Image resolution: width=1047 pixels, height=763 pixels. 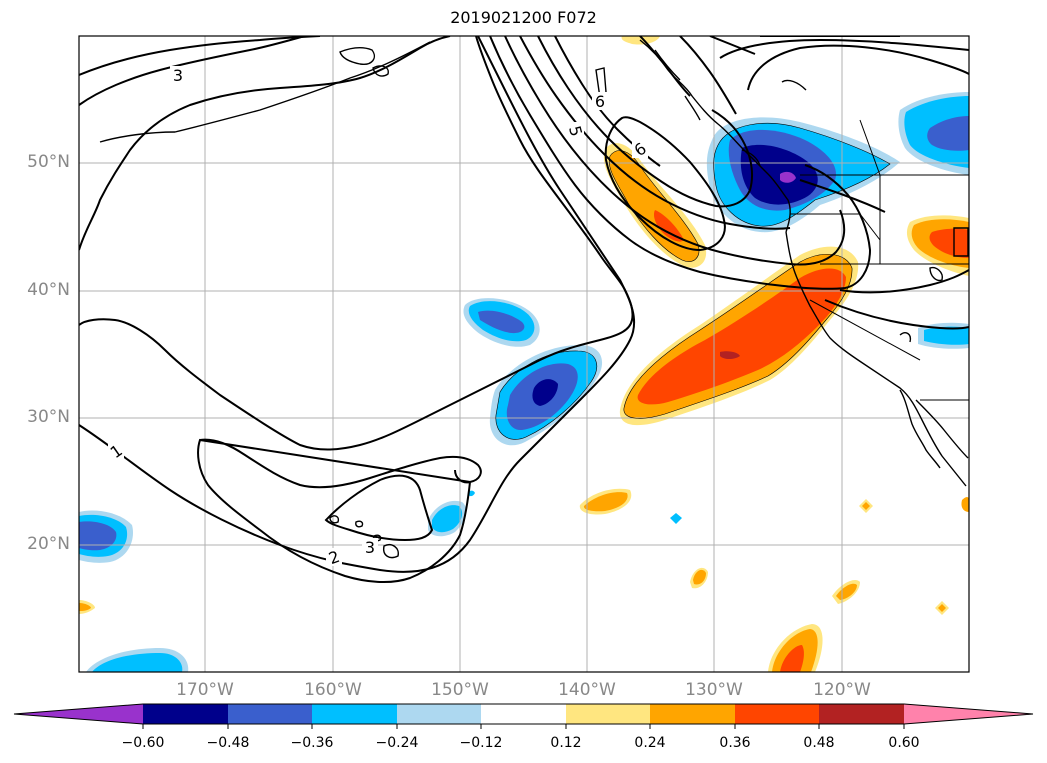 I want to click on colorbar, so click(x=523, y=716).